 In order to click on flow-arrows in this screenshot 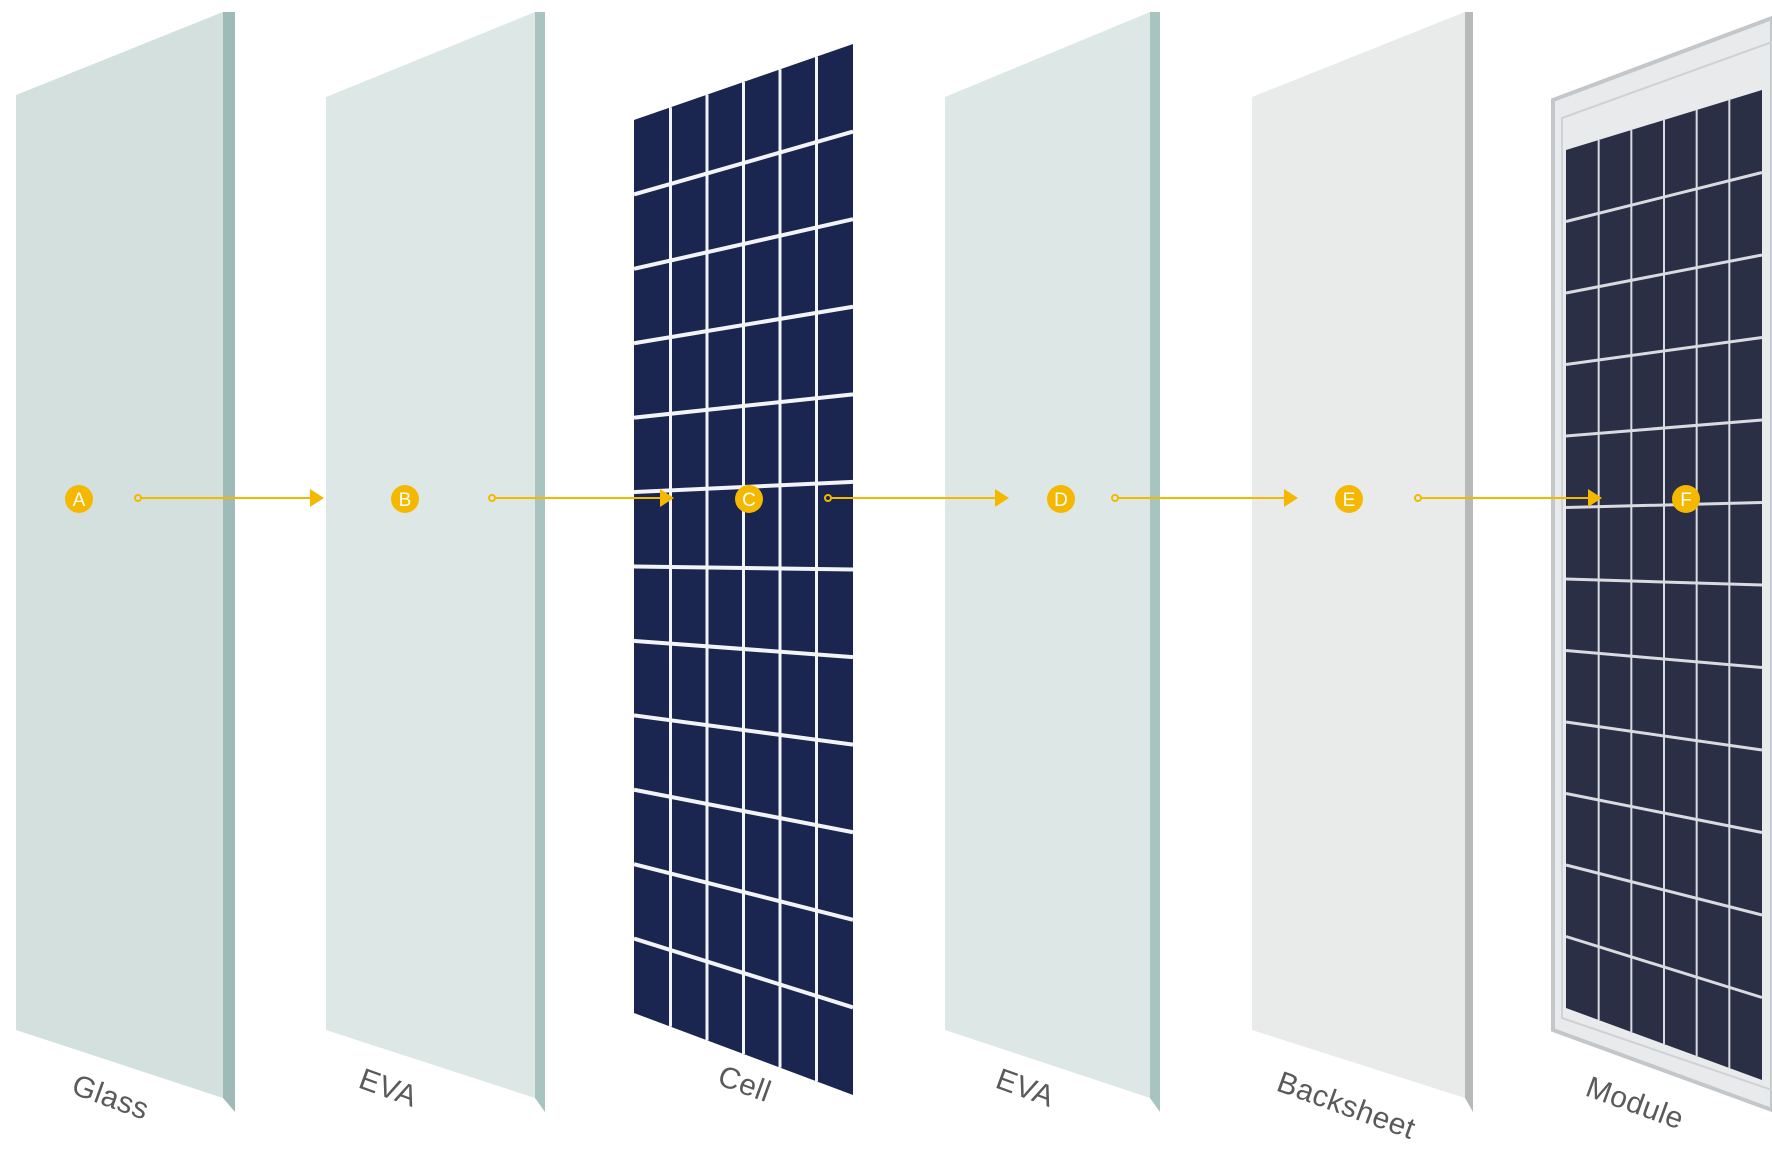, I will do `click(868, 498)`.